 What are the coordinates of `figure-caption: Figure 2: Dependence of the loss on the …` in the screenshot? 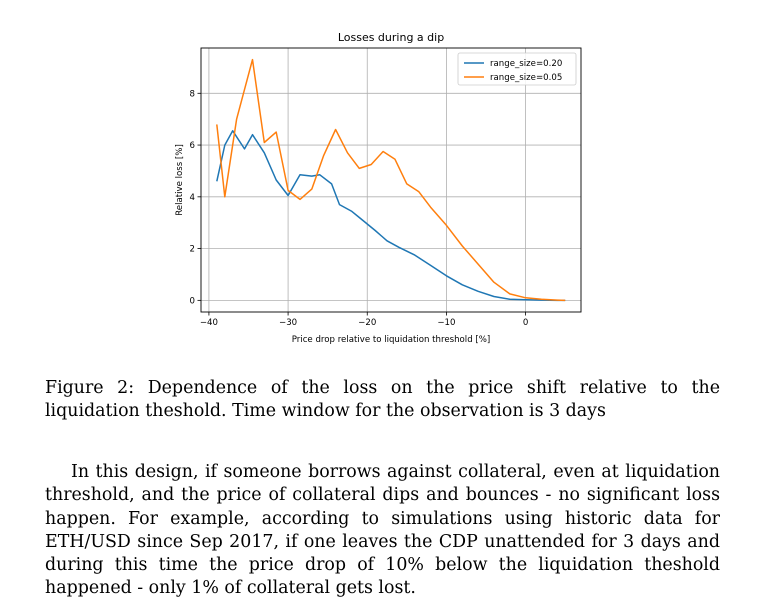 It's located at (382, 399).